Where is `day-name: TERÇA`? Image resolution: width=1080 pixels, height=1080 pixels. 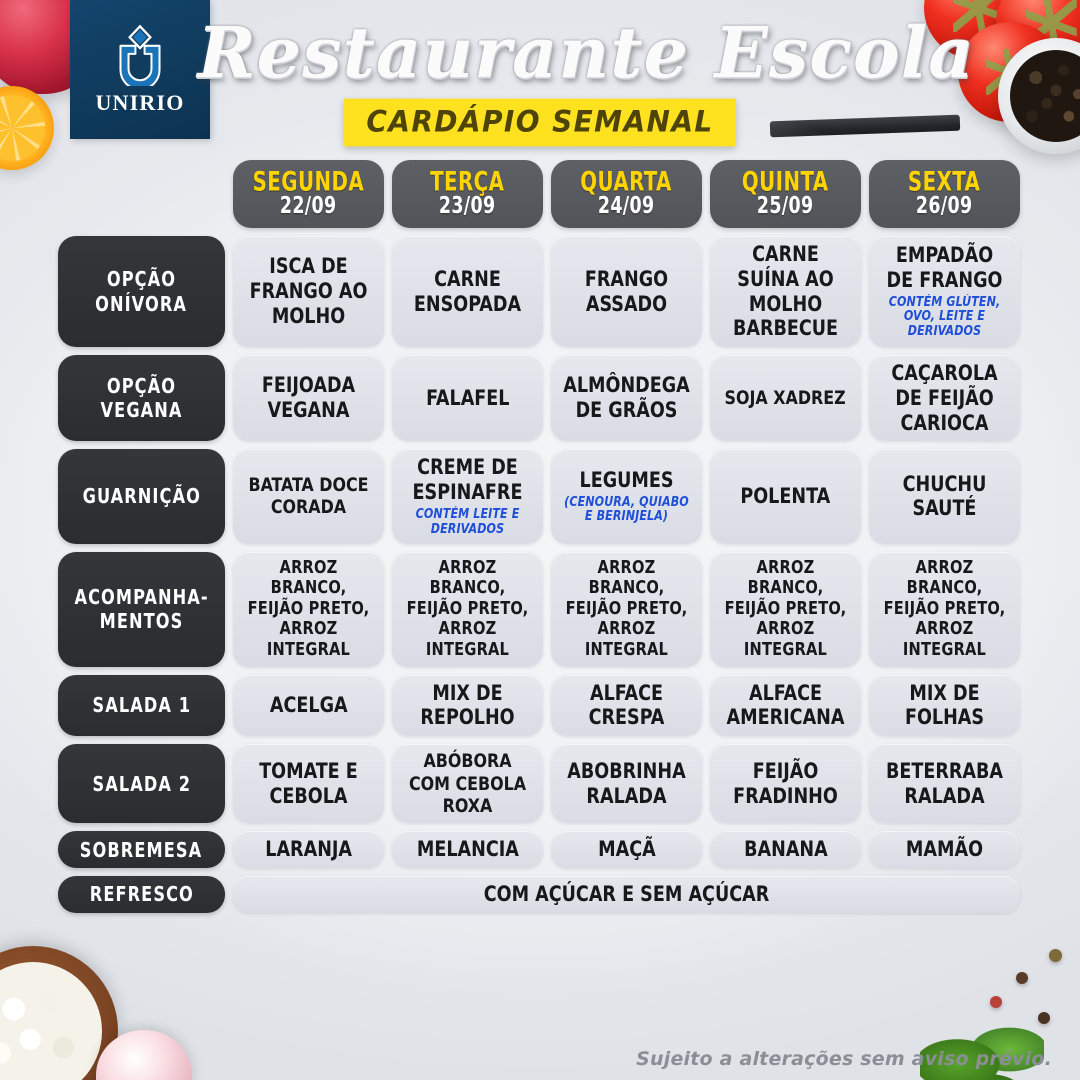 day-name: TERÇA is located at coordinates (467, 182).